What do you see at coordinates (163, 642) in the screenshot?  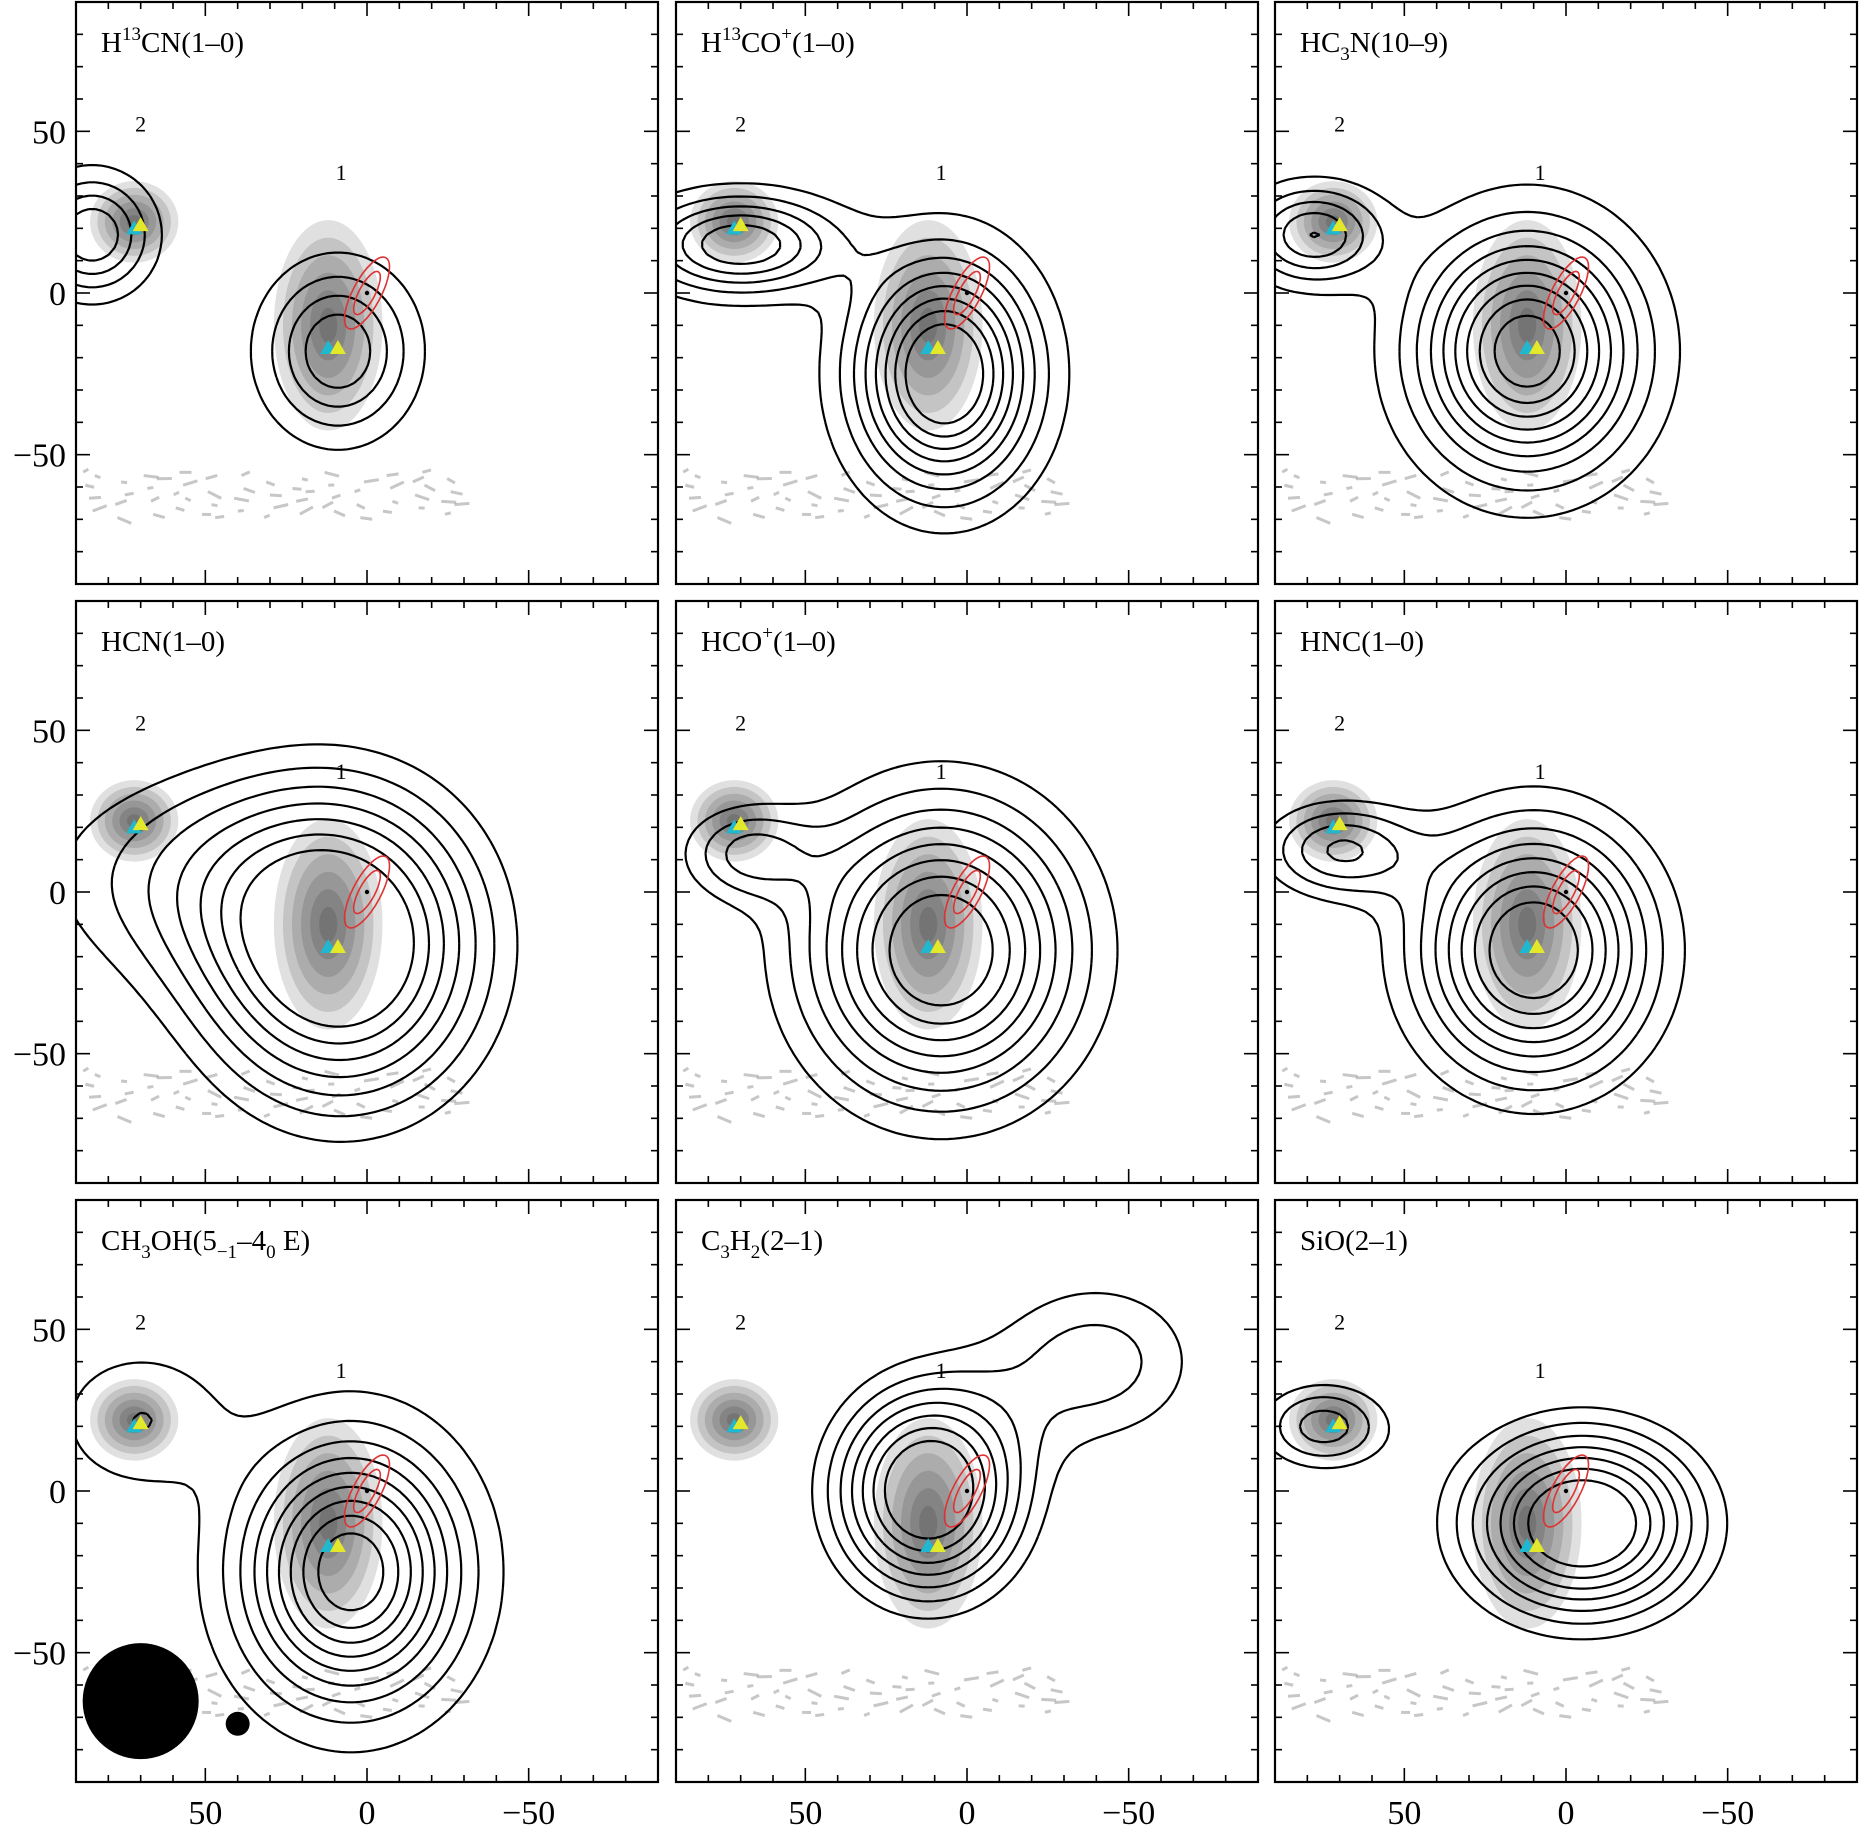 I see `molecule-label: HCN(1–0)` at bounding box center [163, 642].